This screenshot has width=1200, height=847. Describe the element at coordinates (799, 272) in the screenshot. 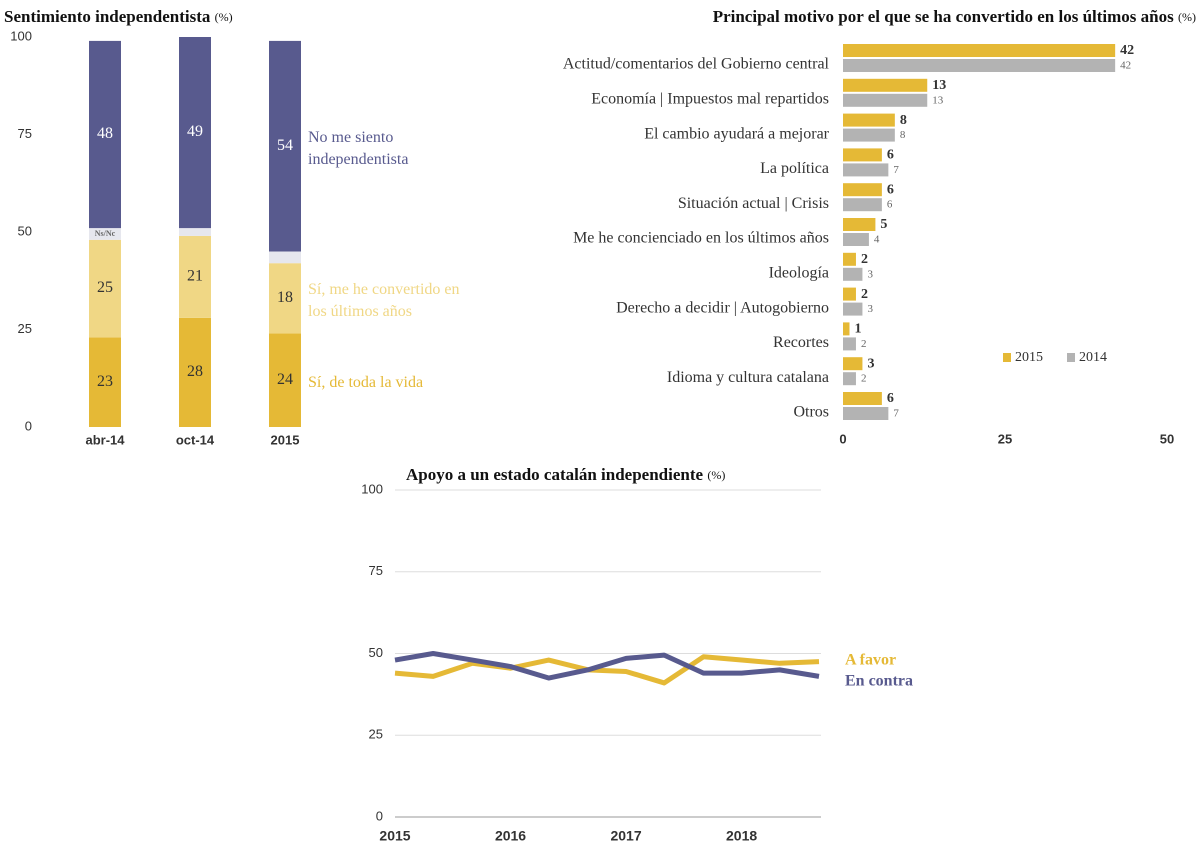

I see `category-label: Ideología` at that location.